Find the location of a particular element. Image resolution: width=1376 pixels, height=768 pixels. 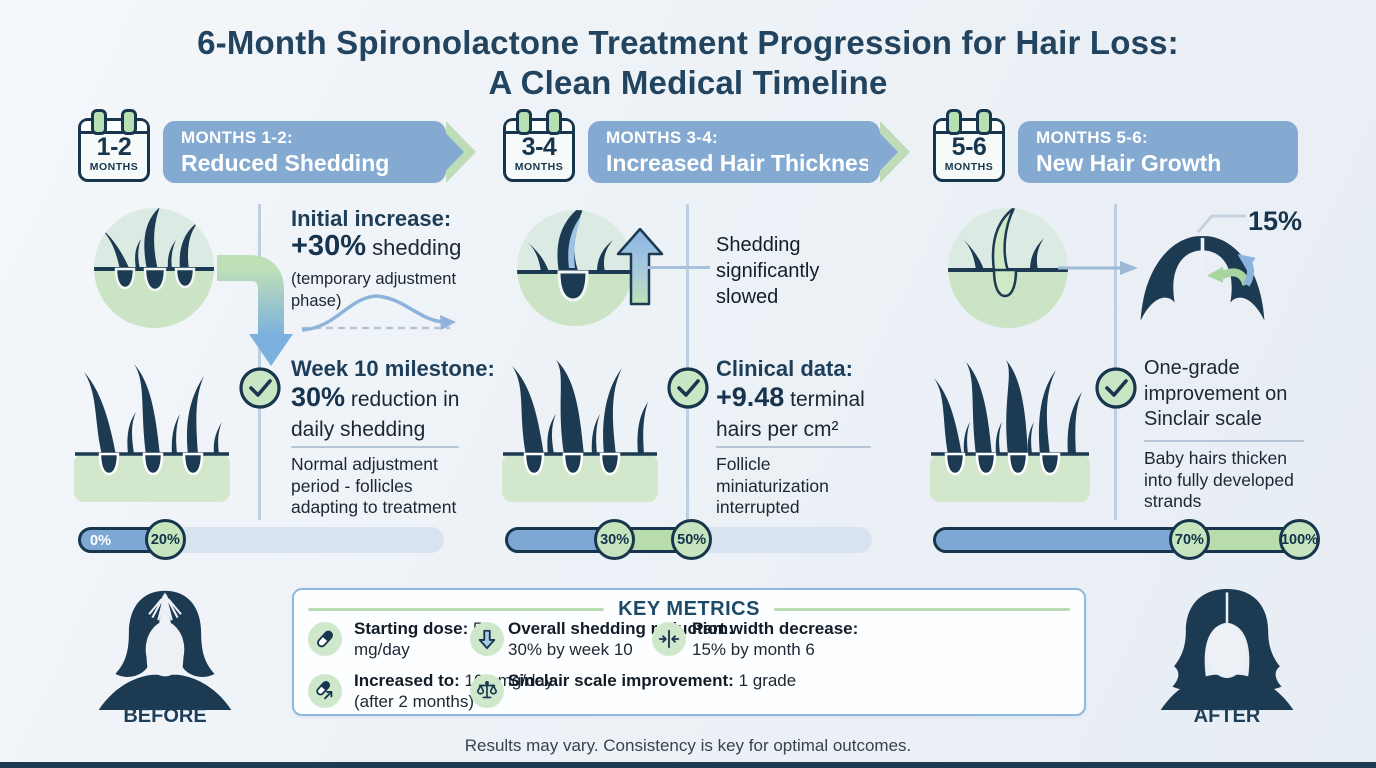

phase1-top-stat: +30% shedding is located at coordinates (376, 246).